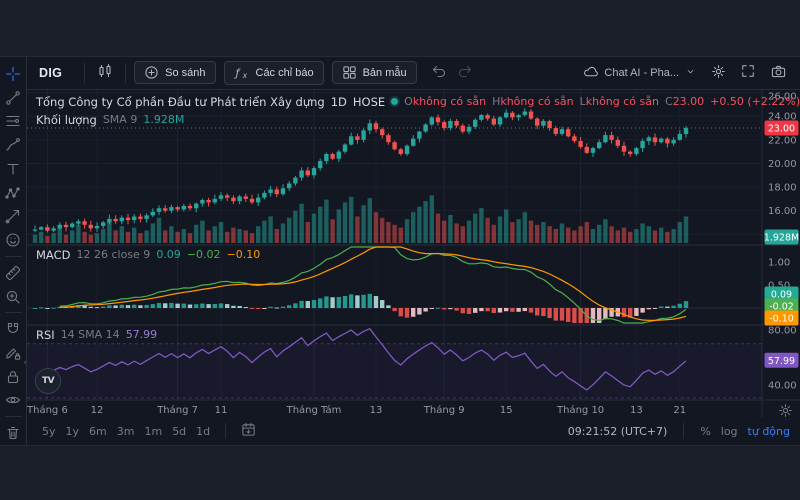 The height and width of the screenshot is (500, 800). Describe the element at coordinates (779, 285) in the screenshot. I see `svg-text: 0.50` at that location.